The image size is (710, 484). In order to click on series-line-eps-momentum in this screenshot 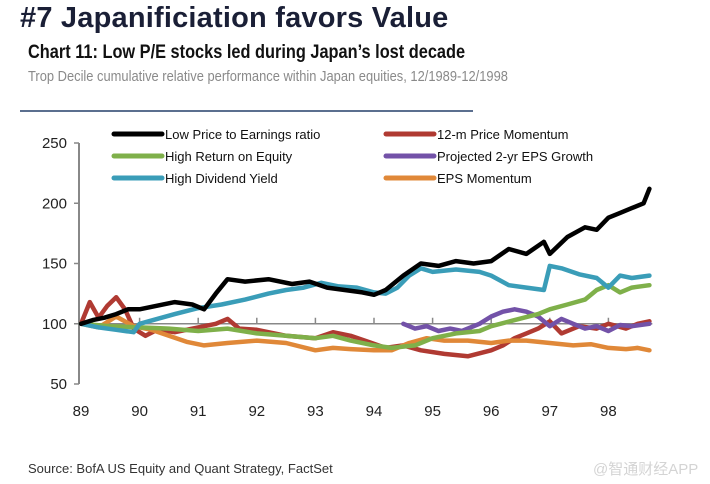, I will do `click(365, 333)`.